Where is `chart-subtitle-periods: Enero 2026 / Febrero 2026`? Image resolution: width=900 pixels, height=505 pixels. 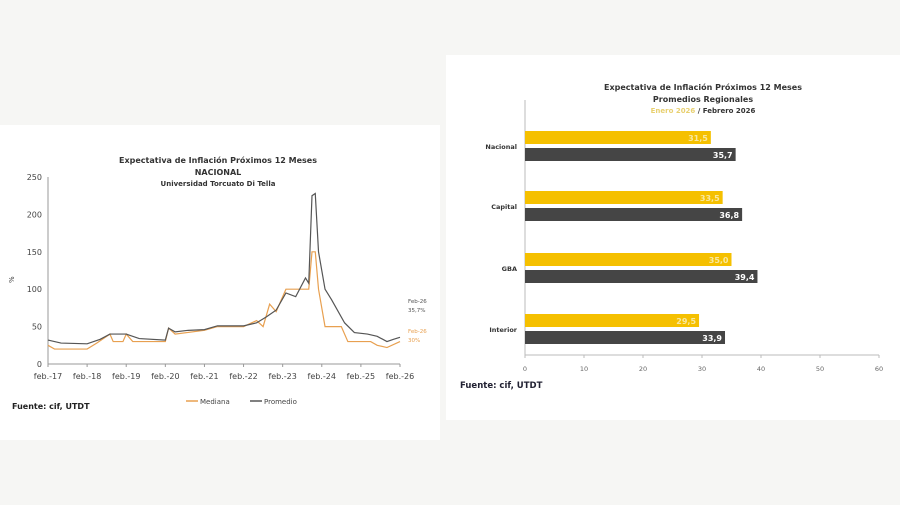 chart-subtitle-periods: Enero 2026 / Febrero 2026 is located at coordinates (703, 111).